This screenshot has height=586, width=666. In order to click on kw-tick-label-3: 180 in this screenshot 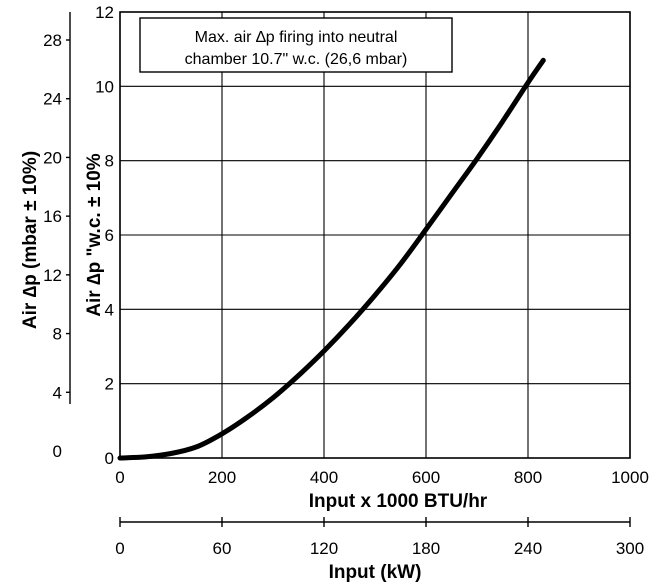, I will do `click(426, 548)`.